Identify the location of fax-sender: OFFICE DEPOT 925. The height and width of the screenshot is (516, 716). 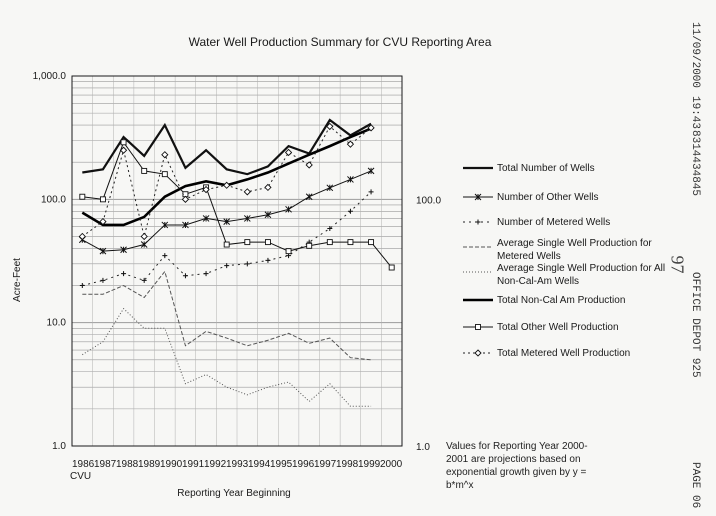
(695, 325).